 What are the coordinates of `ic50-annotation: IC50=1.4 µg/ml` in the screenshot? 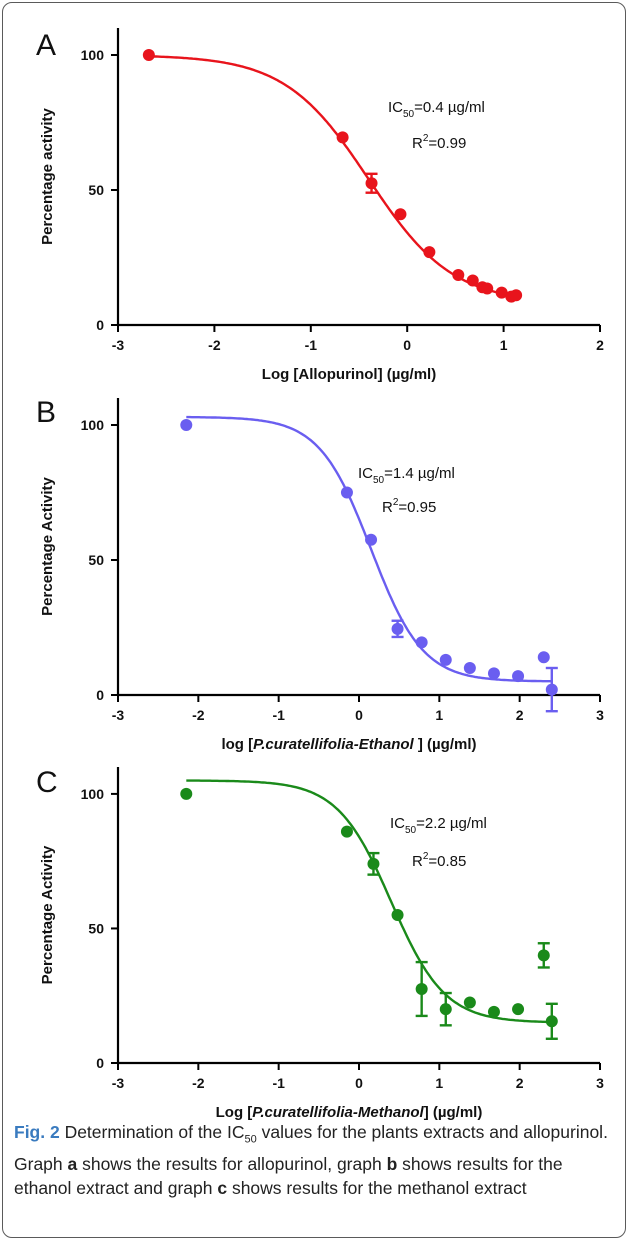 It's located at (406, 475).